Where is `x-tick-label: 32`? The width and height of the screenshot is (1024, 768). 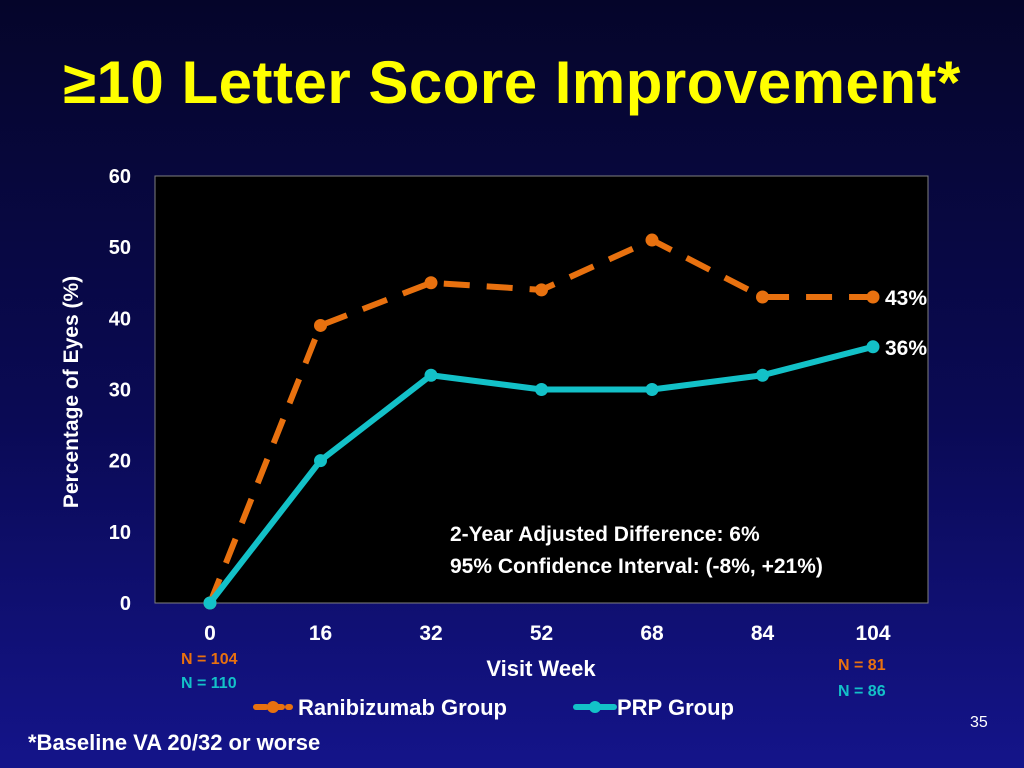
x-tick-label: 32 is located at coordinates (430, 633).